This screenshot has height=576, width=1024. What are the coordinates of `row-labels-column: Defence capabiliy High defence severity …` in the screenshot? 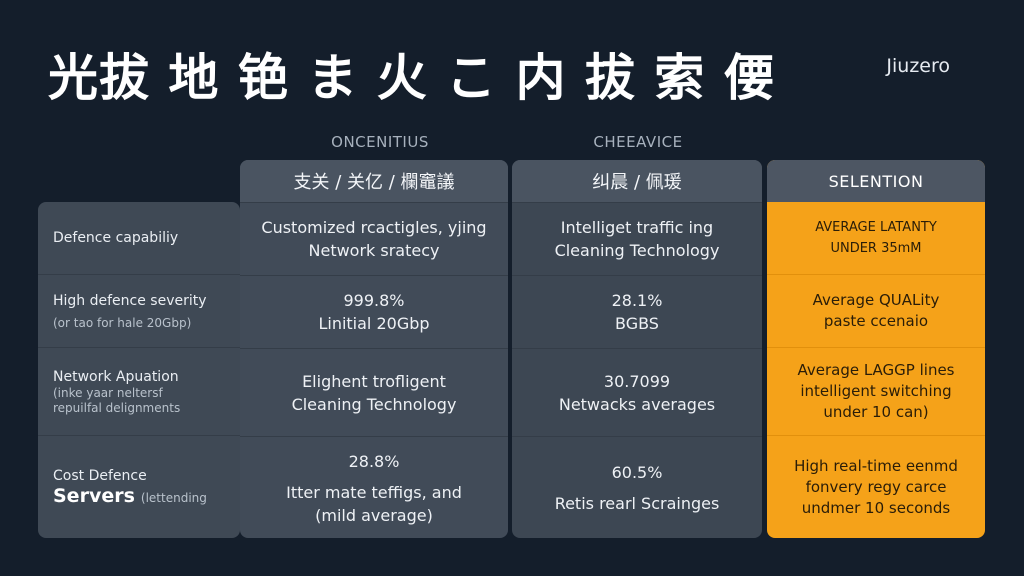 It's located at (139, 370).